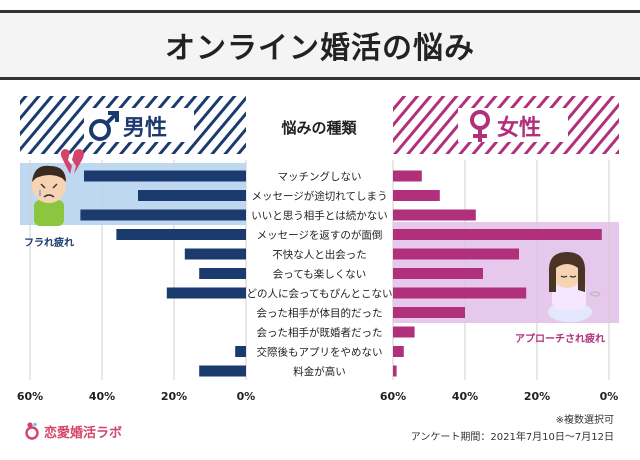 This screenshot has height=460, width=640. What do you see at coordinates (519, 128) in the screenshot?
I see `female-header: 女性` at bounding box center [519, 128].